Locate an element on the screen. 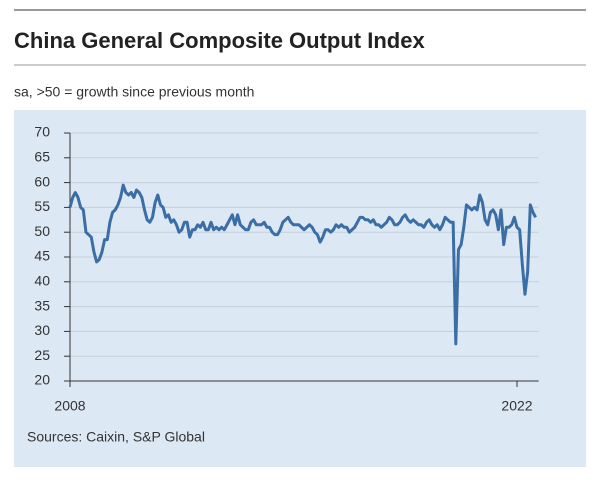 The image size is (601, 488). y-tick-label: 60 is located at coordinates (42, 181).